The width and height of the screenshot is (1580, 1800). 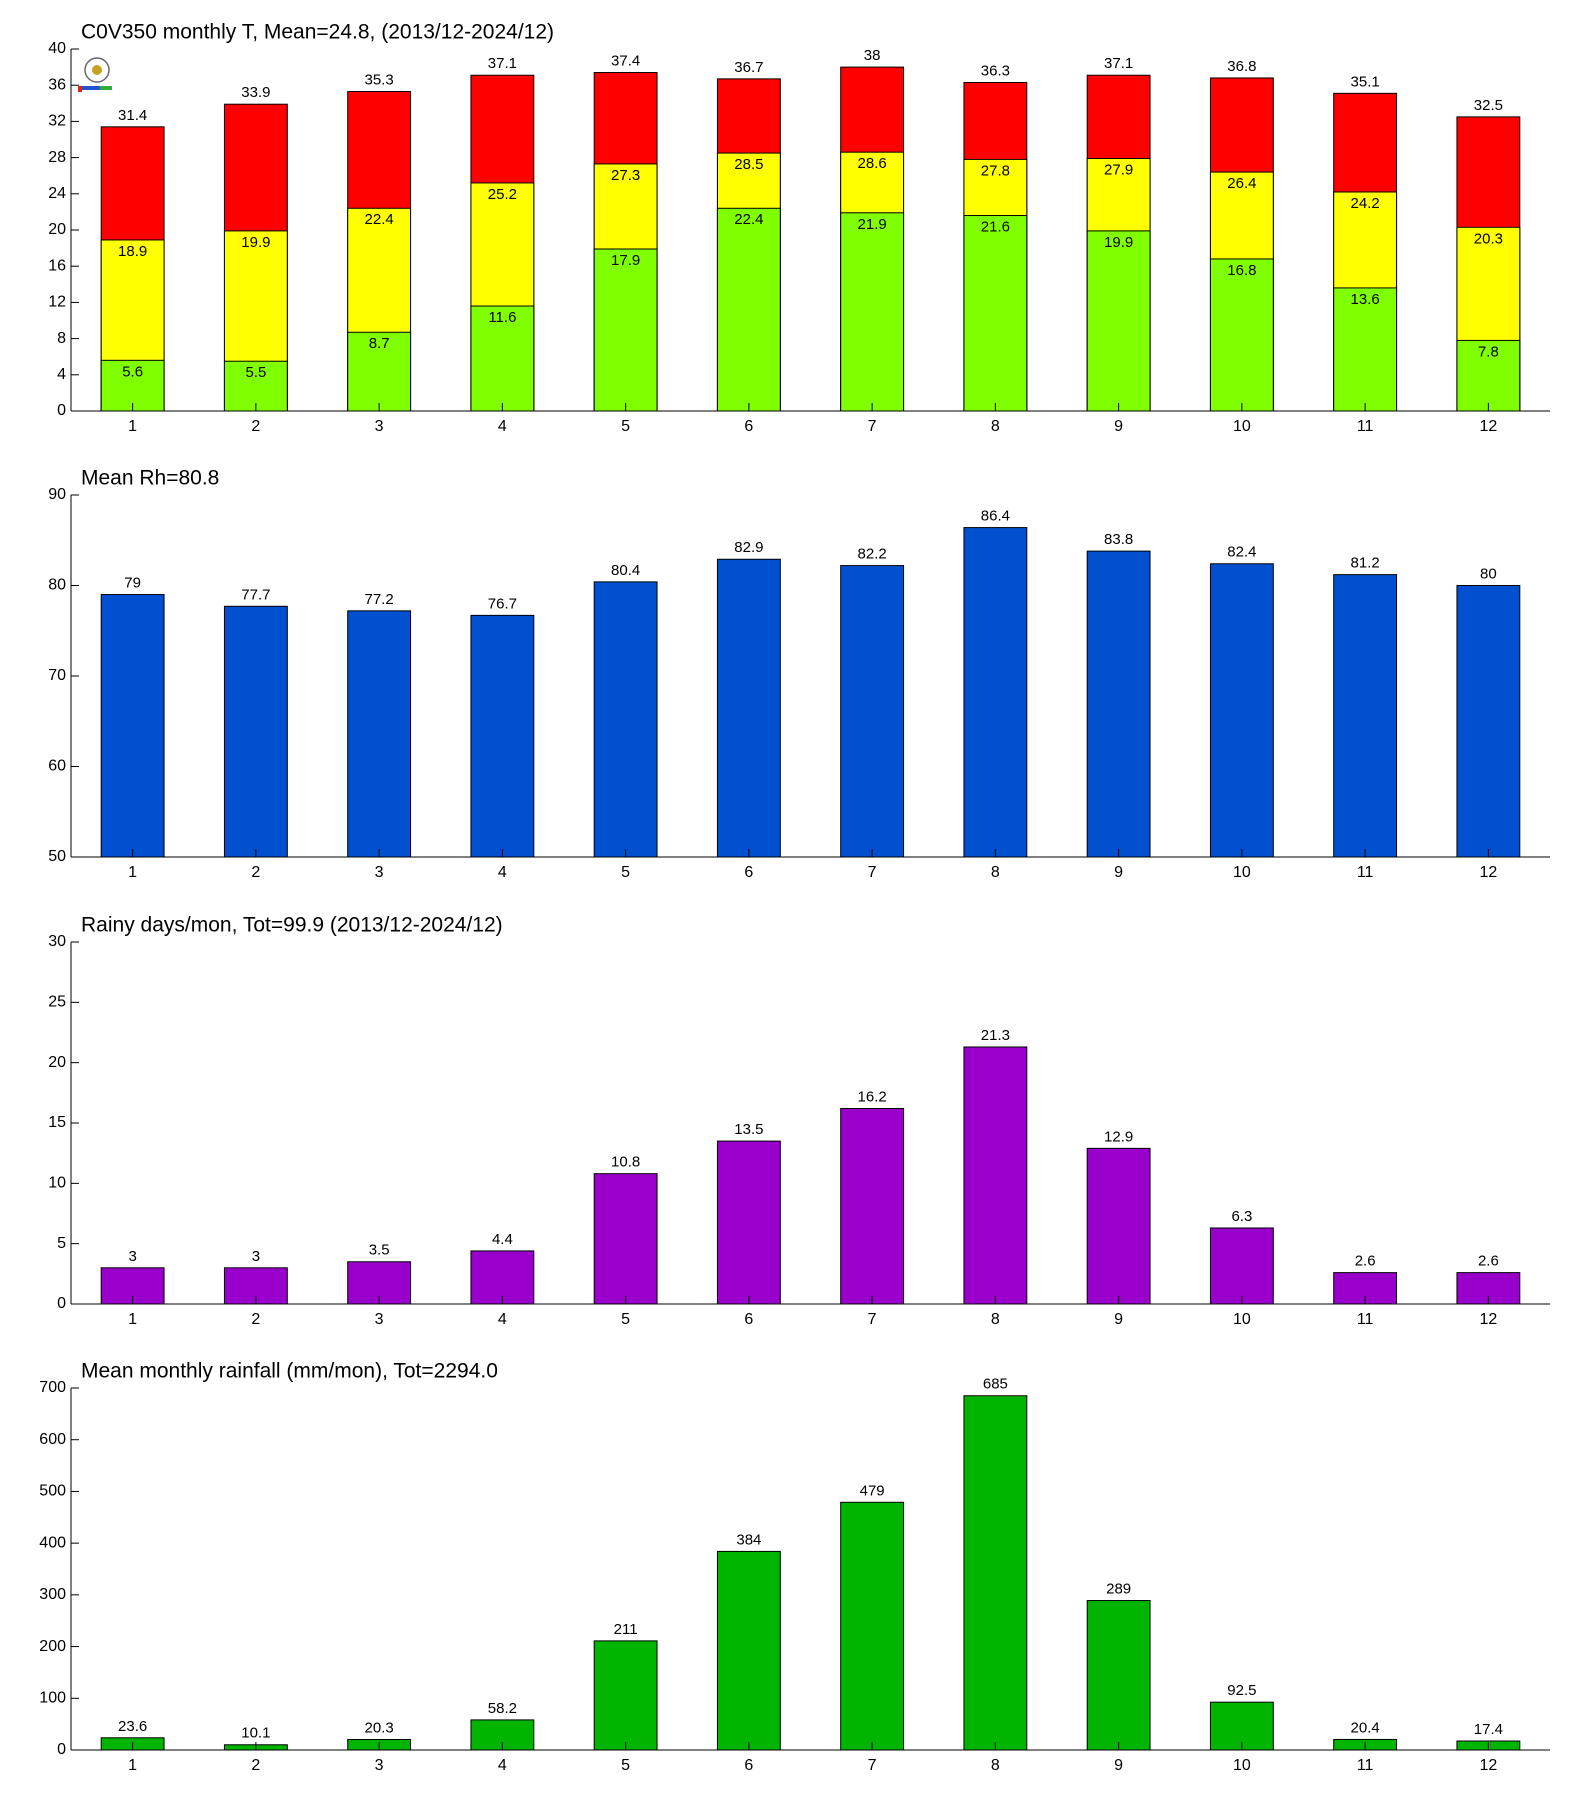 I want to click on value-label: 2.6, so click(x=1365, y=1261).